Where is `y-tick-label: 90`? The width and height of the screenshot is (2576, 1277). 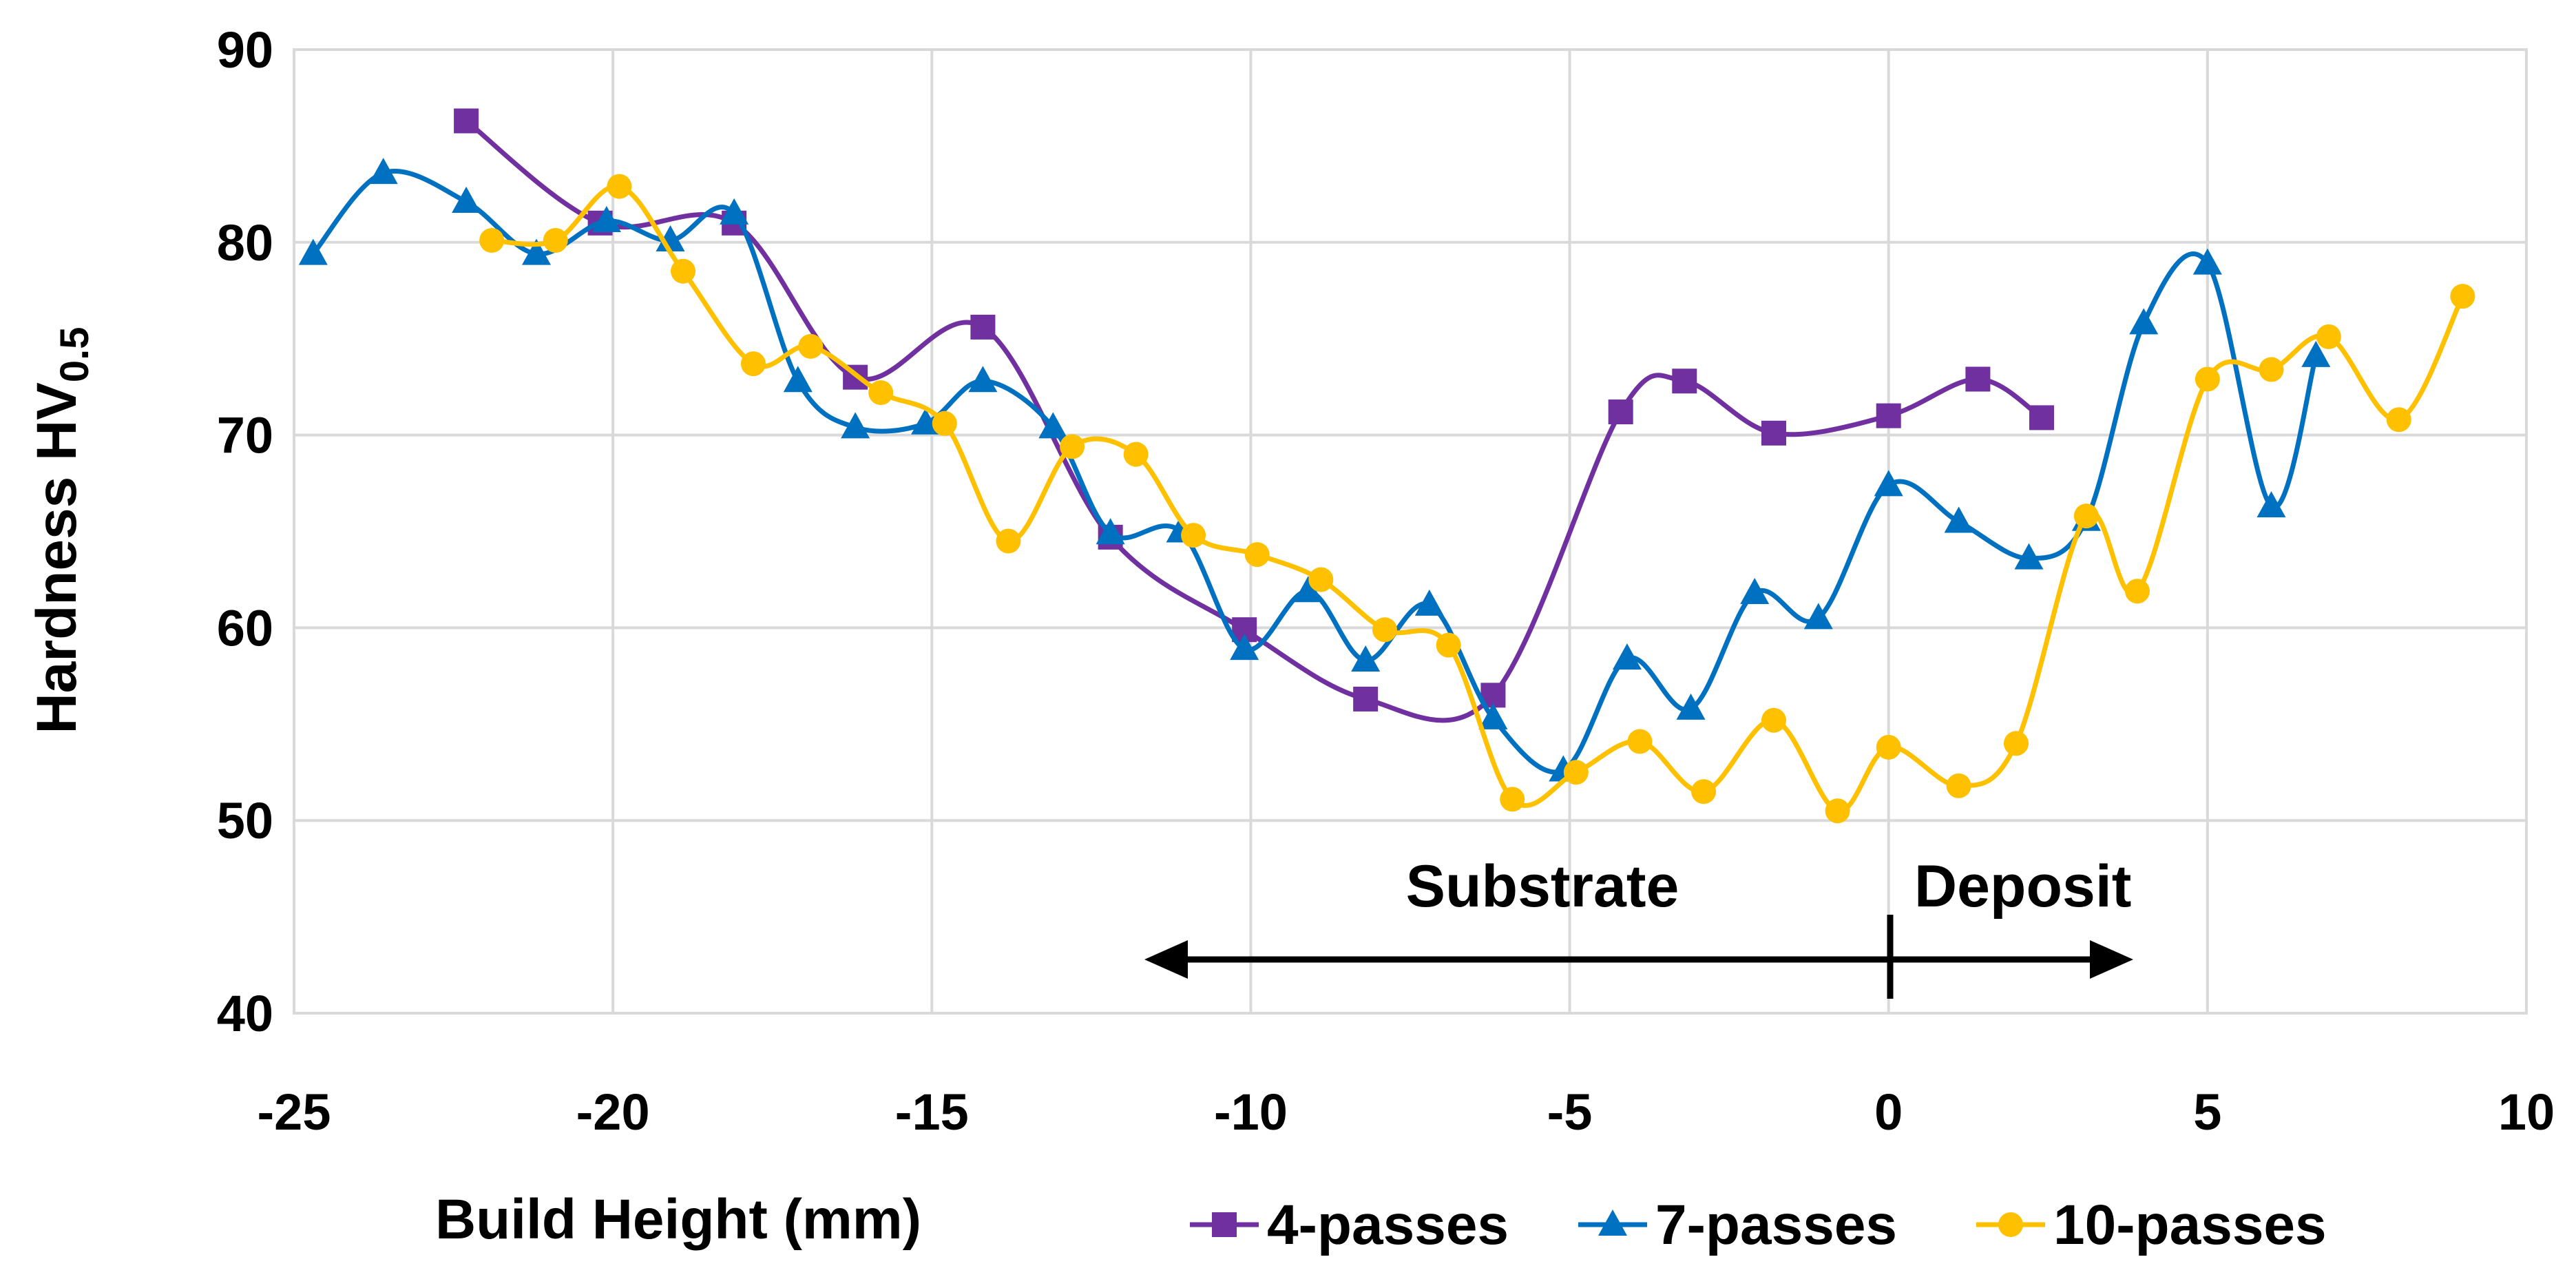
y-tick-label: 90 is located at coordinates (245, 50).